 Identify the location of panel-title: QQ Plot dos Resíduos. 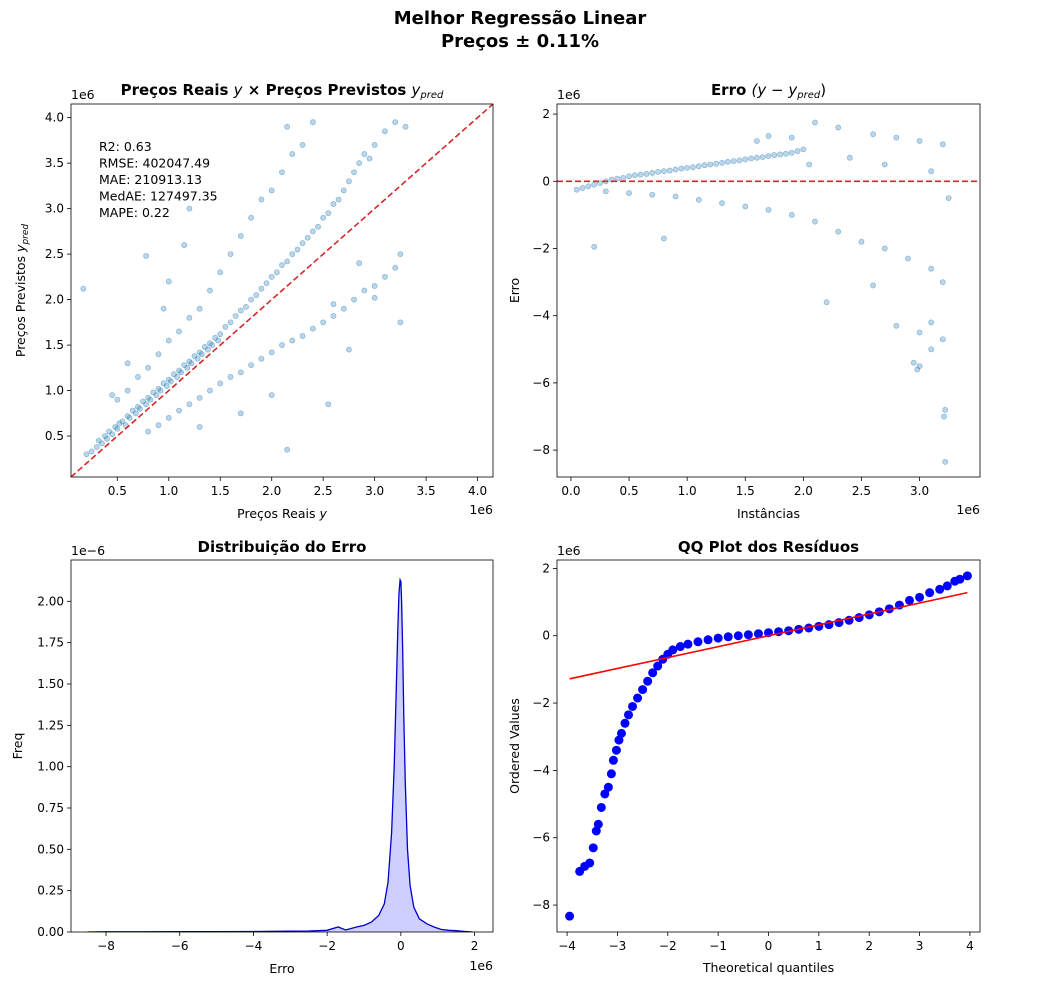
(768, 547).